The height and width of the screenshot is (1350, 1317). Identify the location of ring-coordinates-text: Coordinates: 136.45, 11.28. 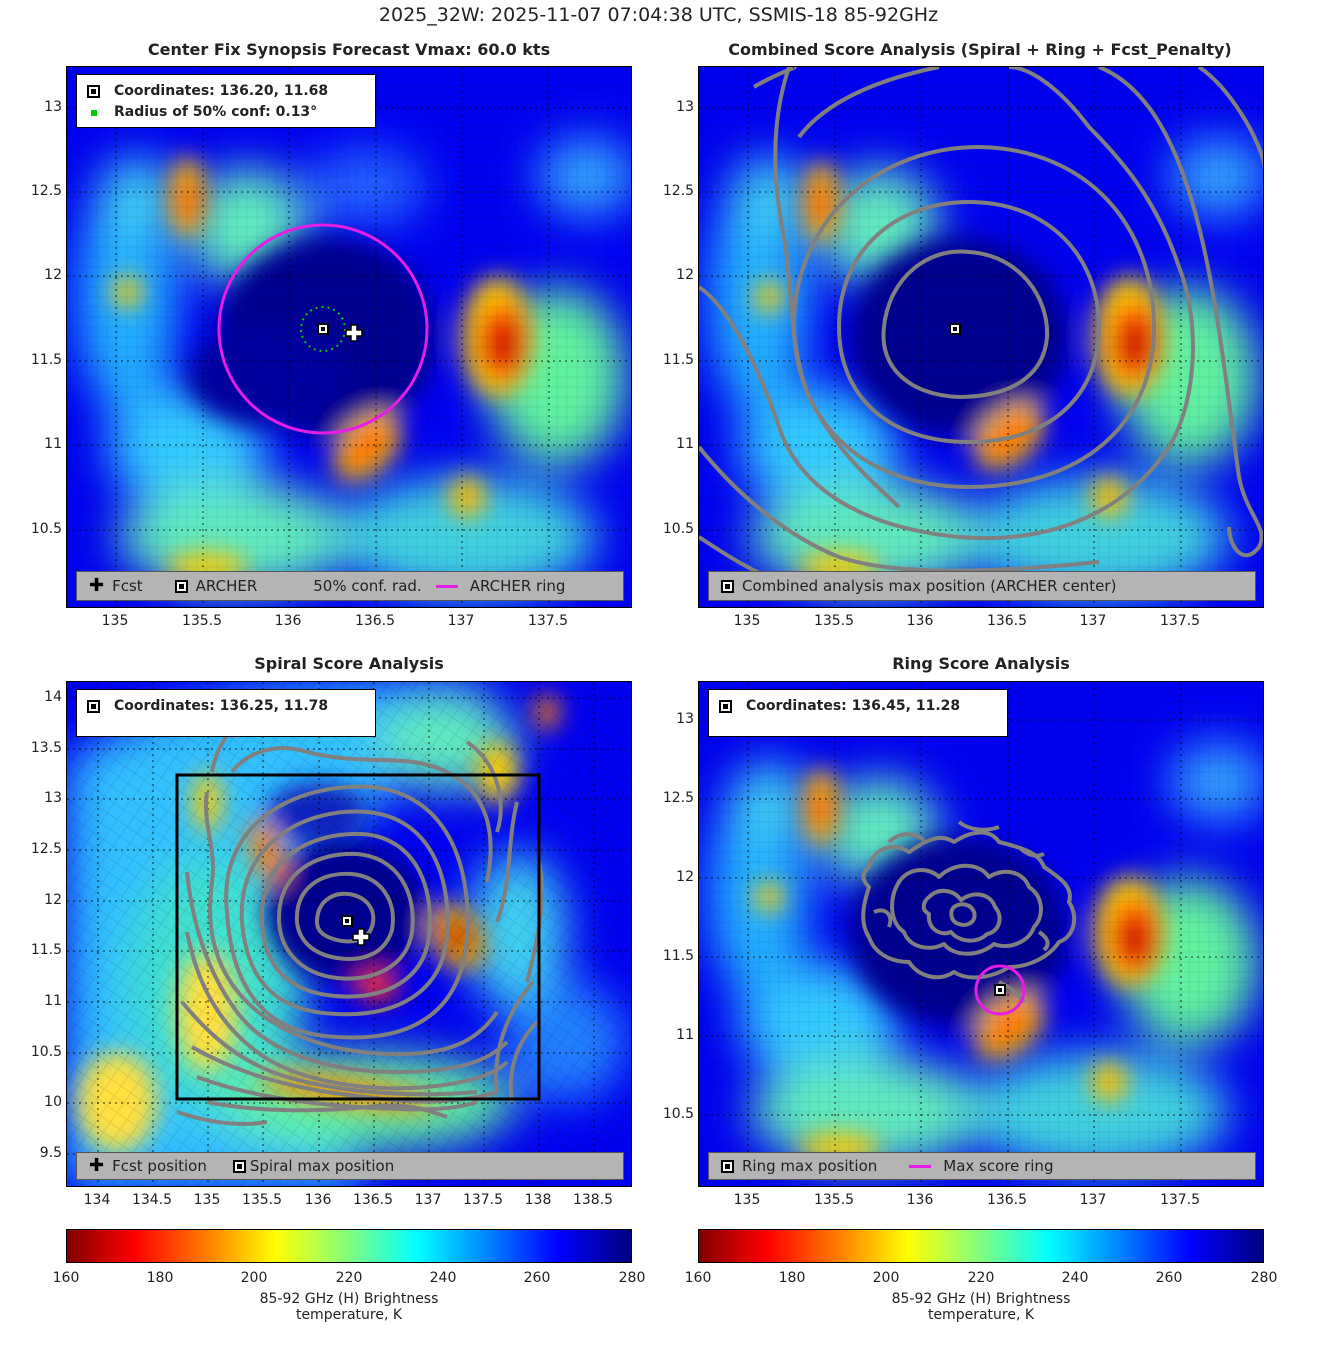
(853, 706).